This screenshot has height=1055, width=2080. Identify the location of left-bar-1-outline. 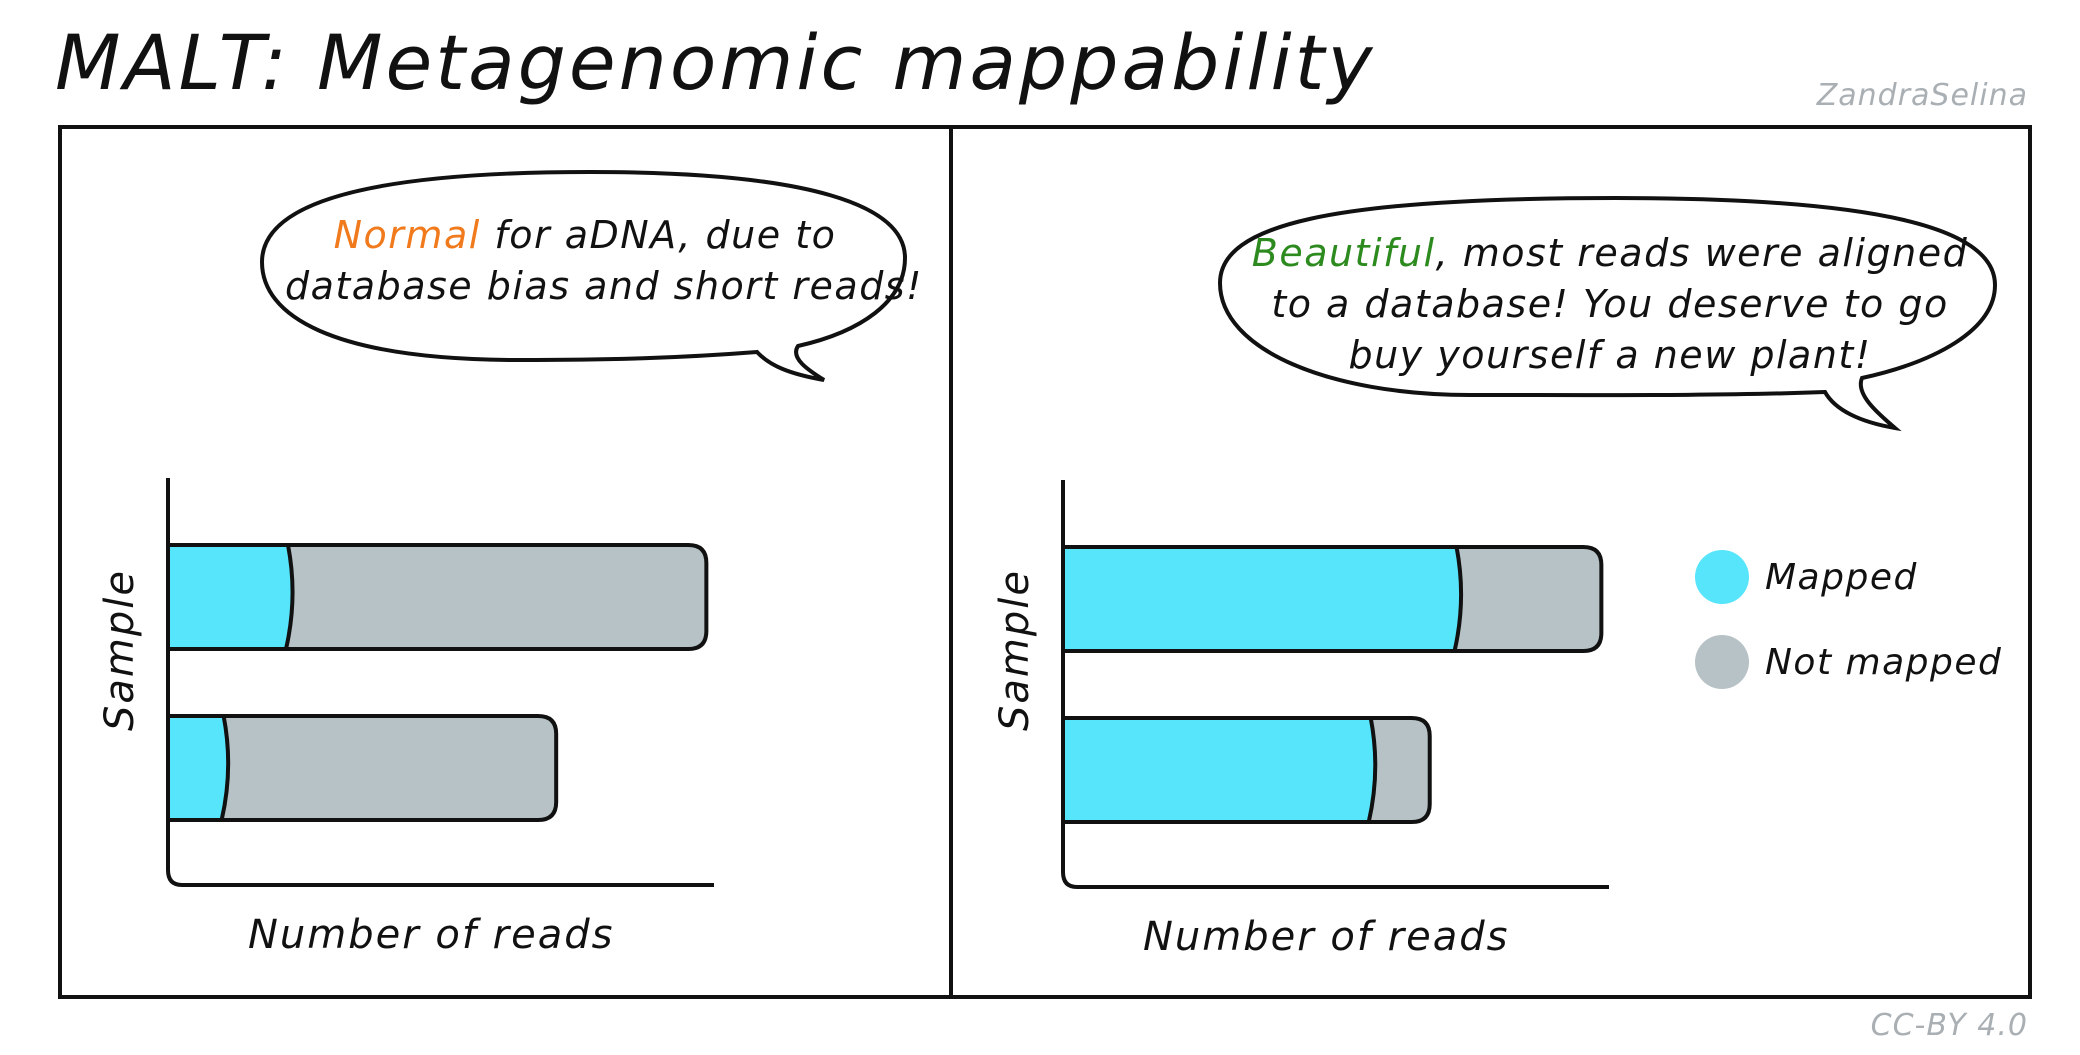
(232, 597).